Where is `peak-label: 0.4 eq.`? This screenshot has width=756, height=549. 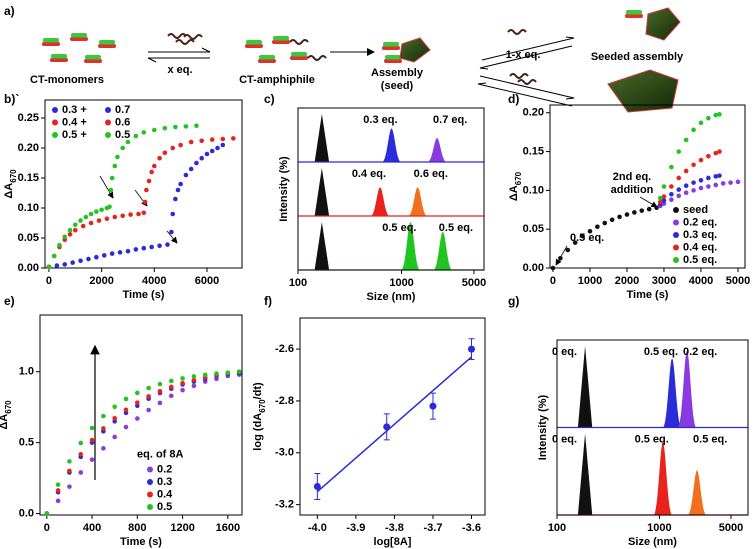
peak-label: 0.4 eq. is located at coordinates (369, 174).